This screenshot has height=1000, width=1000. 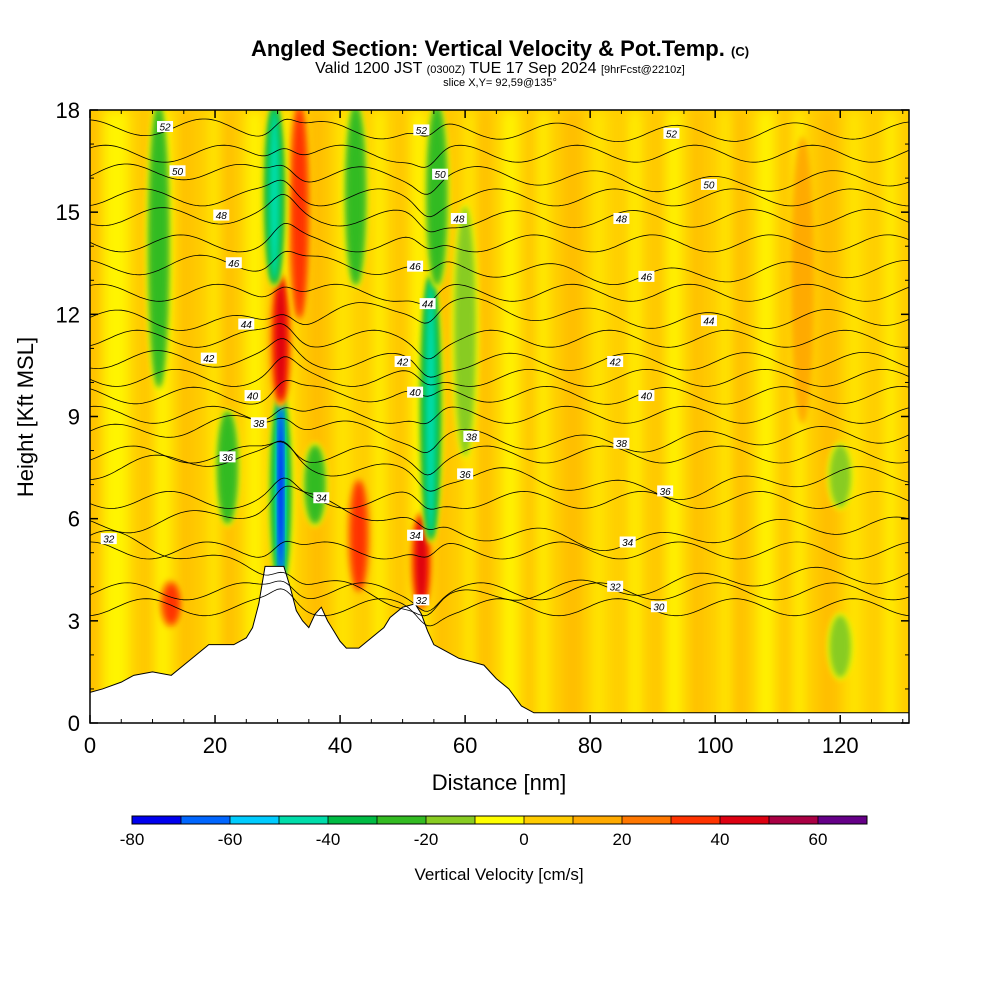 What do you see at coordinates (499, 782) in the screenshot?
I see `x-axis-label: Distance [nm]` at bounding box center [499, 782].